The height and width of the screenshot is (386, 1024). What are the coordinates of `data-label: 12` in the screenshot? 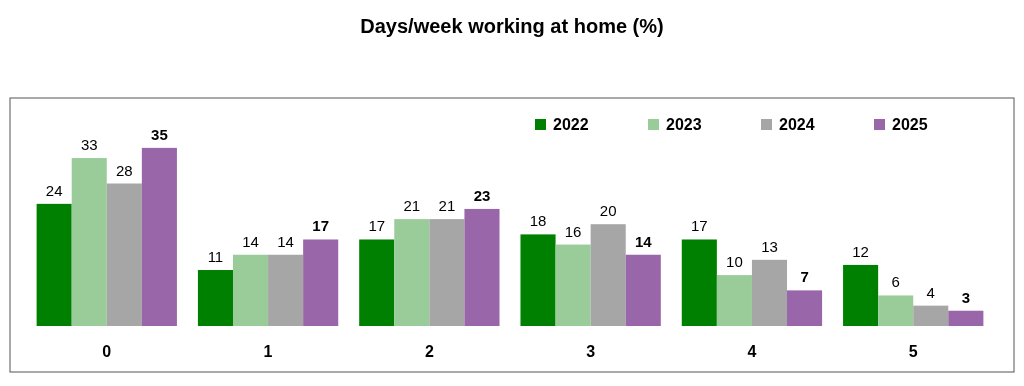 It's located at (860, 251).